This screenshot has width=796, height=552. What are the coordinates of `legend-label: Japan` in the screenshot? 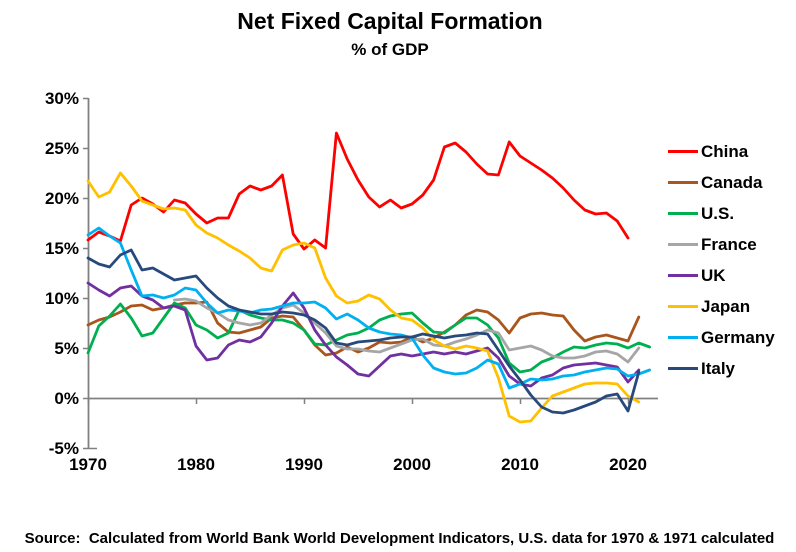 It's located at (726, 306).